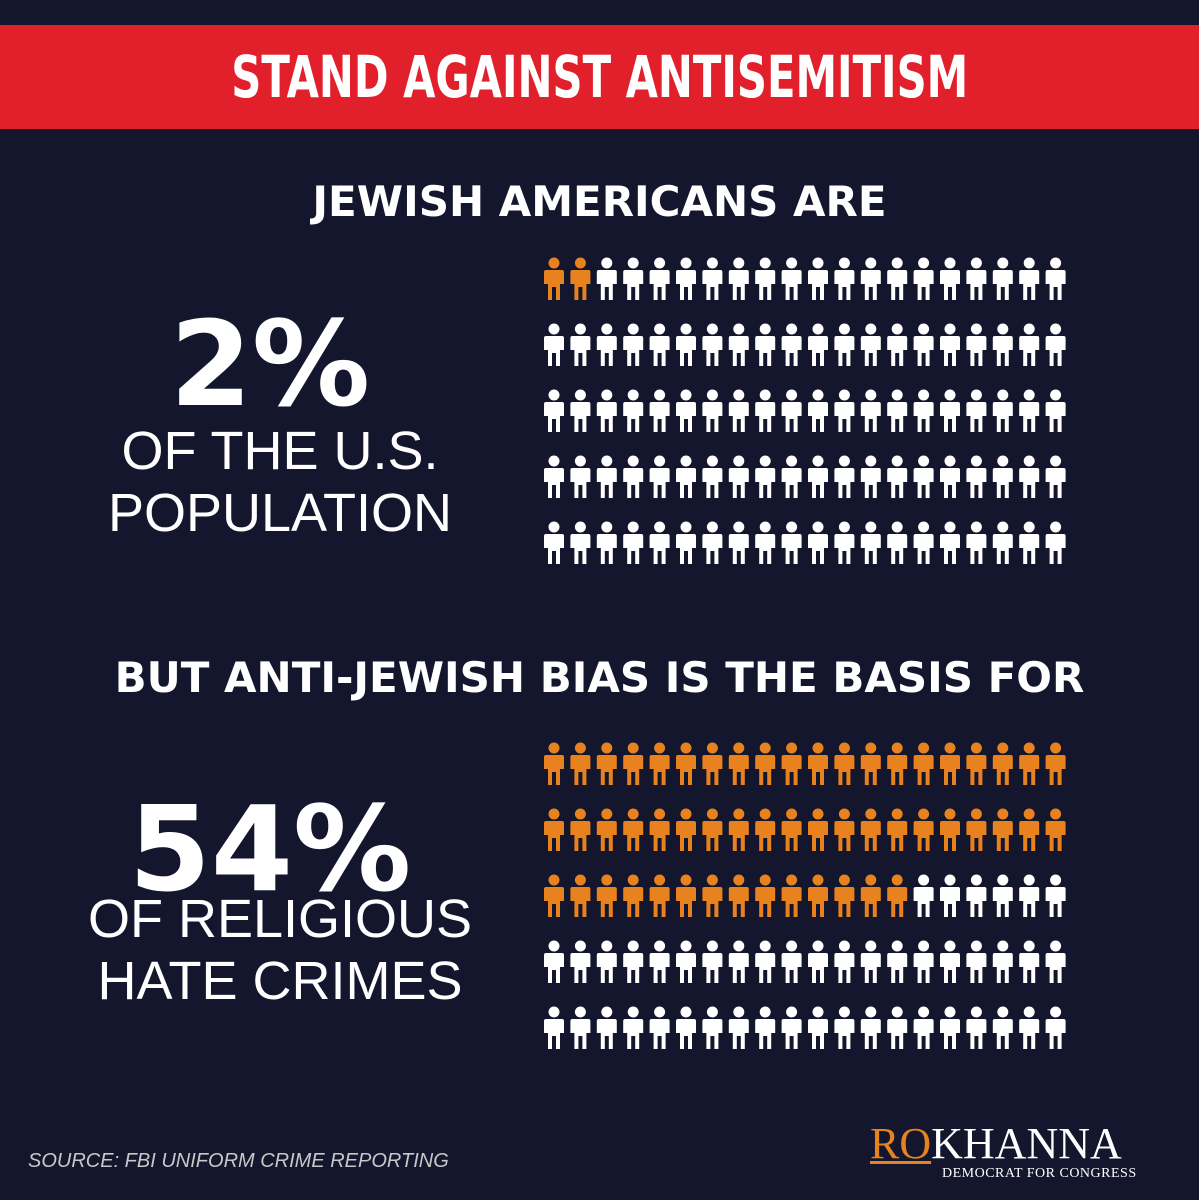 The height and width of the screenshot is (1200, 1199). Describe the element at coordinates (805, 895) in the screenshot. I see `hate-crimes-pictograph` at that location.